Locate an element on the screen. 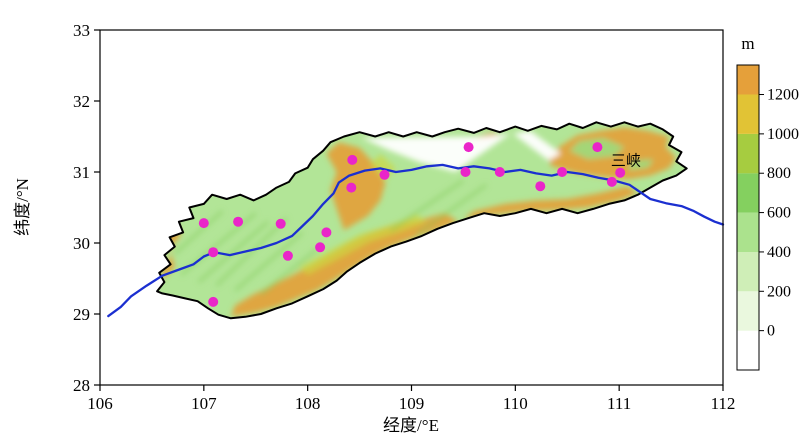  y-axis-label: 纬度/°N is located at coordinates (22, 207).